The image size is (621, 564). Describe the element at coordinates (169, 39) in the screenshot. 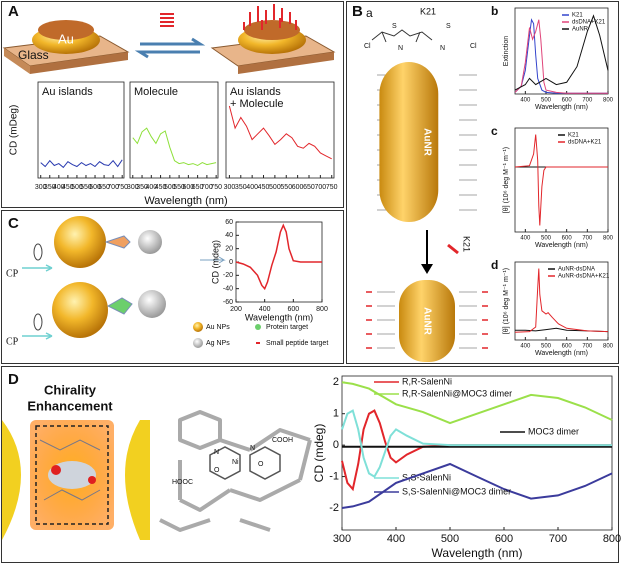

I see `panel-a-illustration` at that location.